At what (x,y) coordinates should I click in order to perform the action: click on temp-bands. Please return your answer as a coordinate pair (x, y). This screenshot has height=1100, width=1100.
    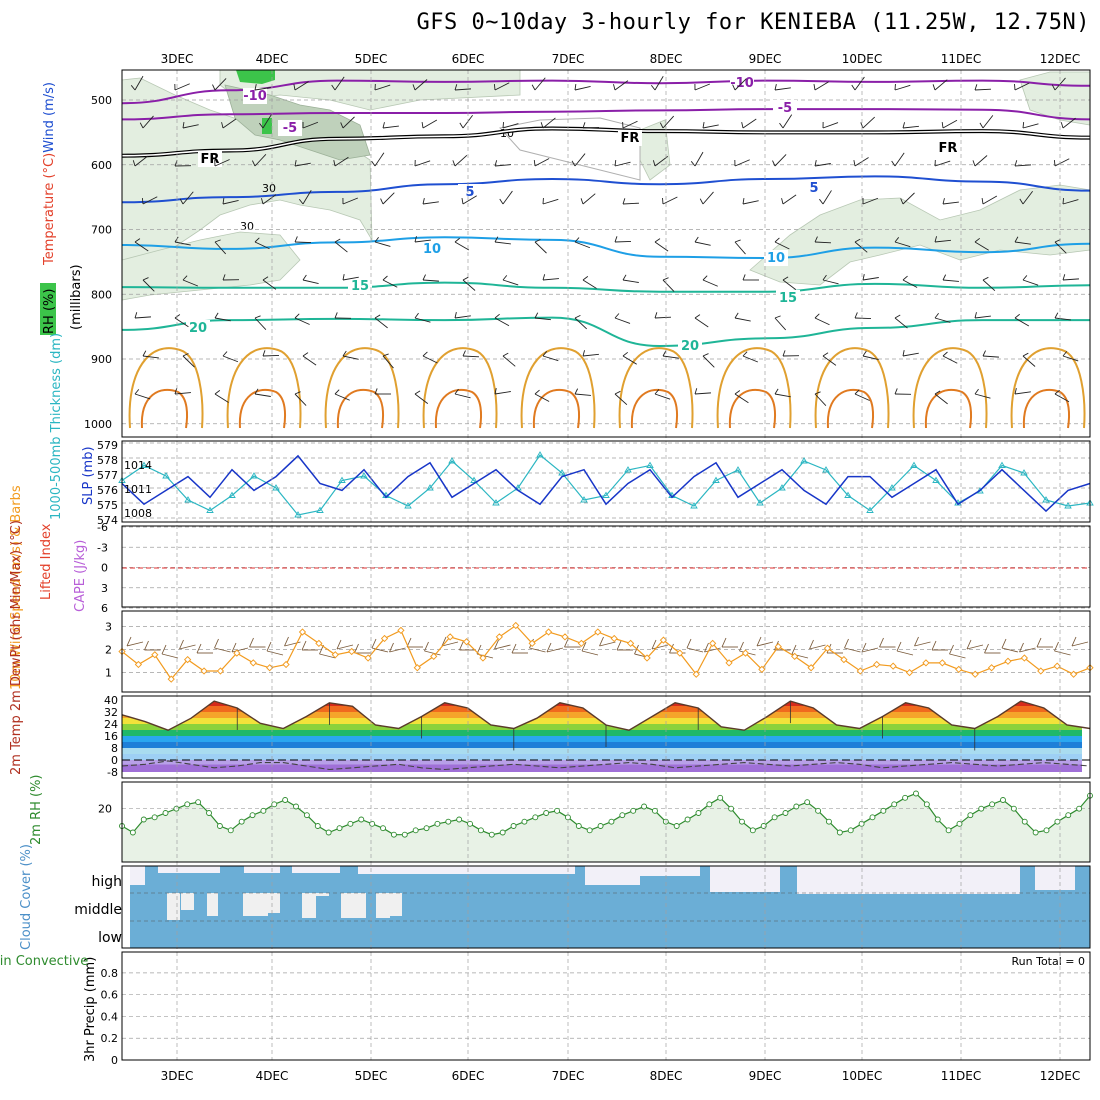
    Looking at the image, I should click on (602, 736).